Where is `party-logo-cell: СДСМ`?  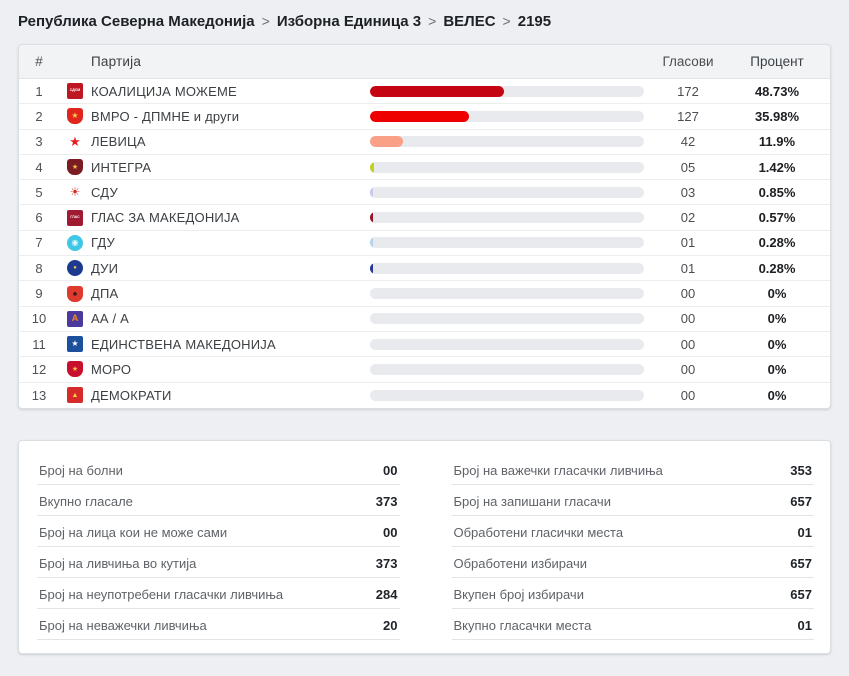 party-logo-cell: СДСМ is located at coordinates (75, 91).